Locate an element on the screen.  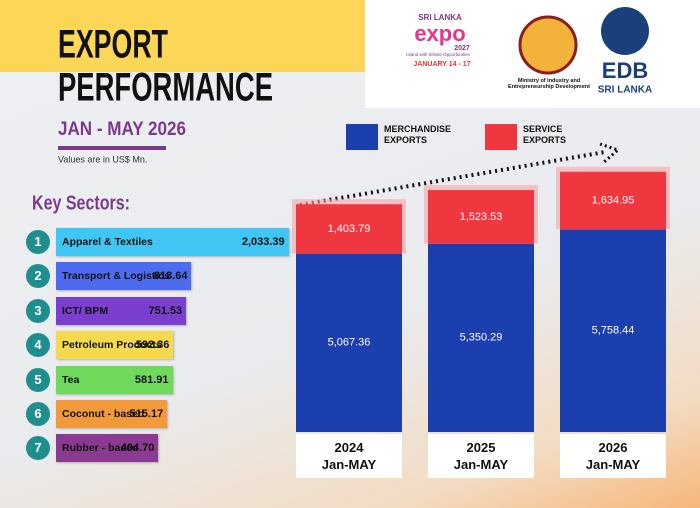
sector-row: 7 Rubber - based 404.70 is located at coordinates (180, 448).